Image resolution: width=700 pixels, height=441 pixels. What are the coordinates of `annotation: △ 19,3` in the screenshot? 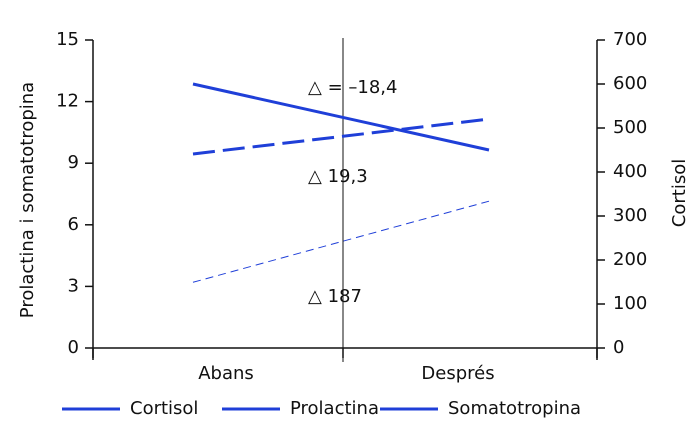 It's located at (338, 176).